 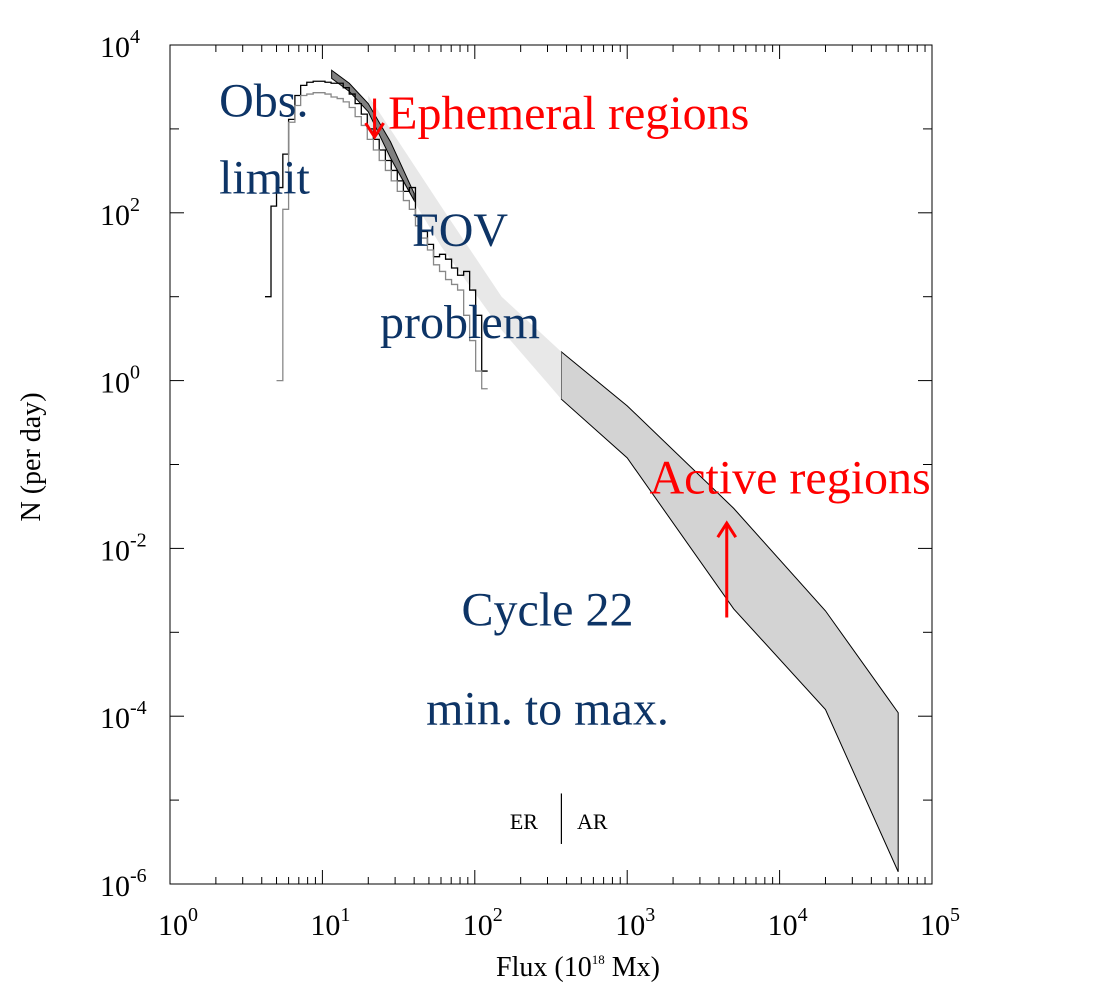 I want to click on obs-limit-line1: Obs., so click(x=263, y=101).